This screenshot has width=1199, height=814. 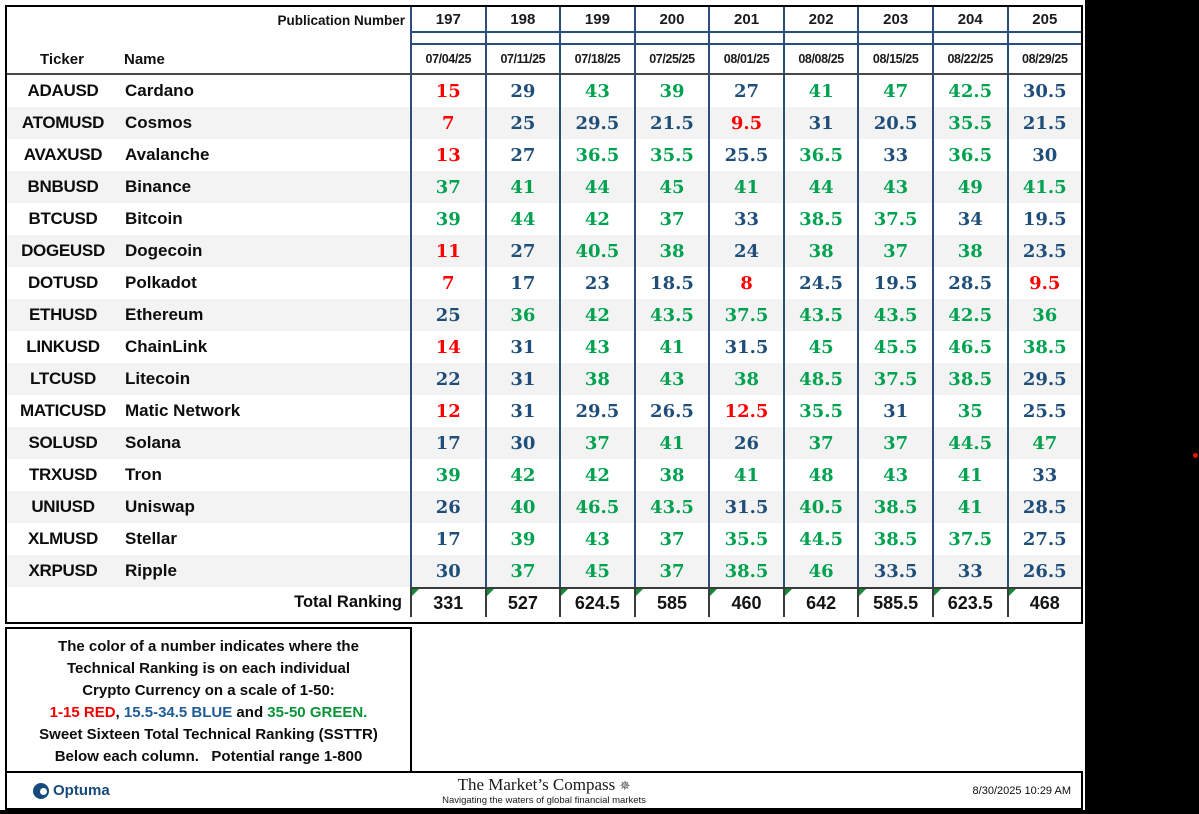 What do you see at coordinates (208, 690) in the screenshot?
I see `note-line-3: Crypto Currency on a scale of 1-50:` at bounding box center [208, 690].